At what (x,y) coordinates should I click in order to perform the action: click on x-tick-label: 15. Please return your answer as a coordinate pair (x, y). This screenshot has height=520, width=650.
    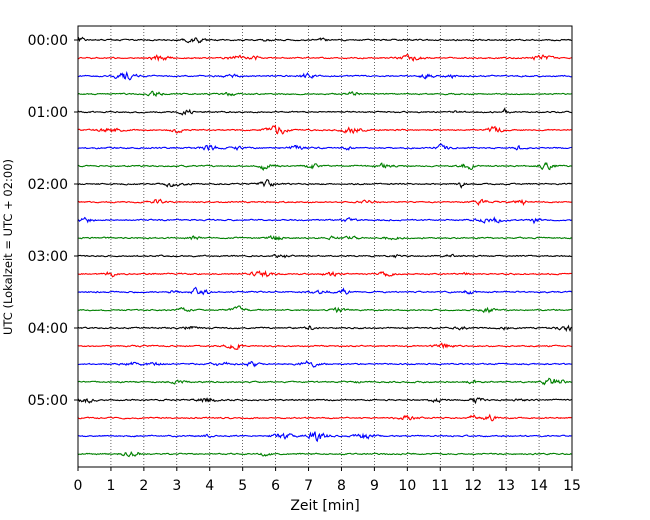
    Looking at the image, I should click on (572, 486).